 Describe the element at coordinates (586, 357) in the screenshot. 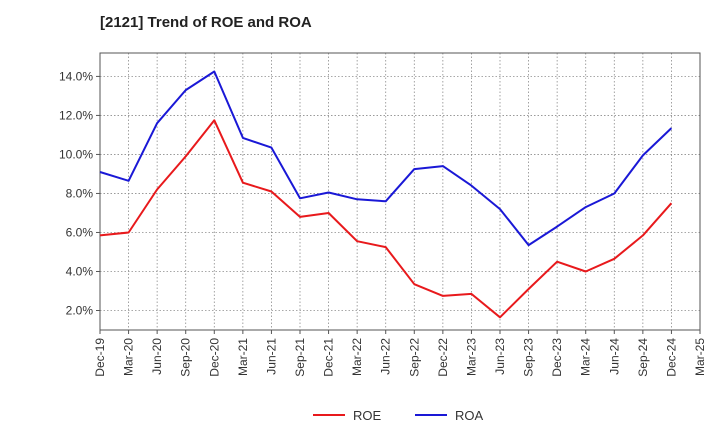

I see `x-tick-label: Mar-24` at that location.